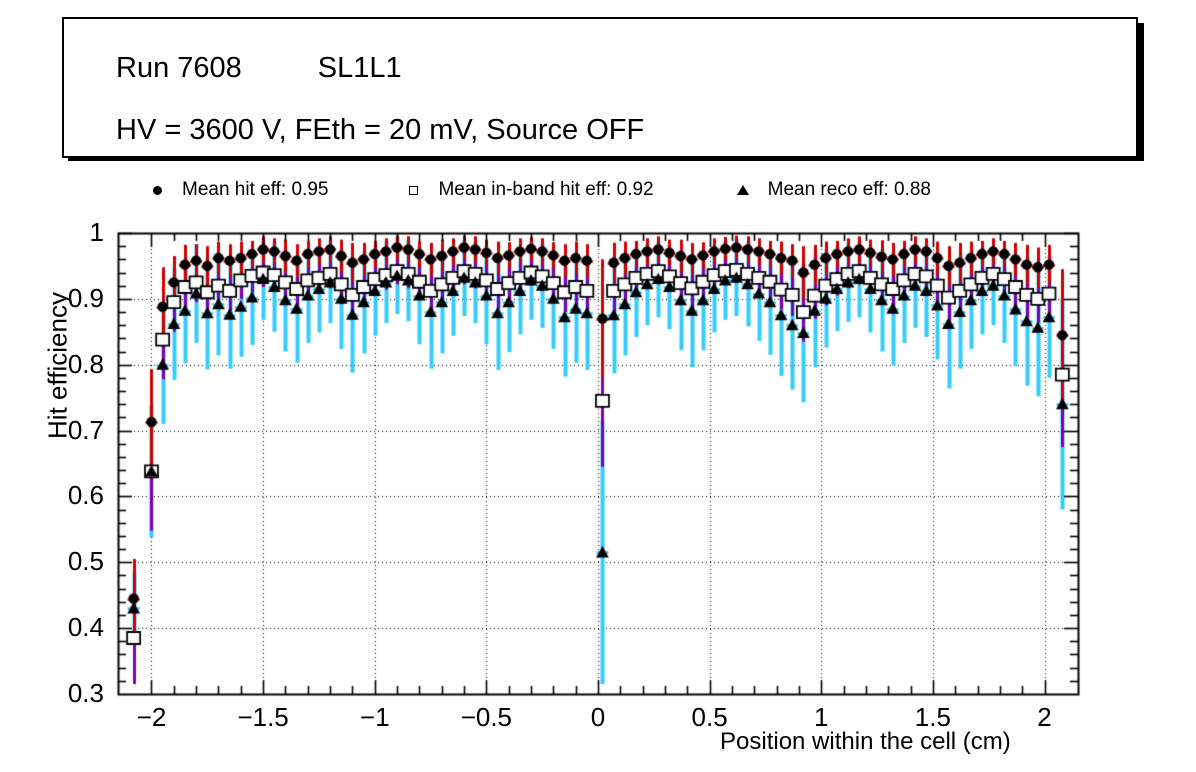  I want to click on title-line-1: Run 7608 SL1L1, so click(259, 68).